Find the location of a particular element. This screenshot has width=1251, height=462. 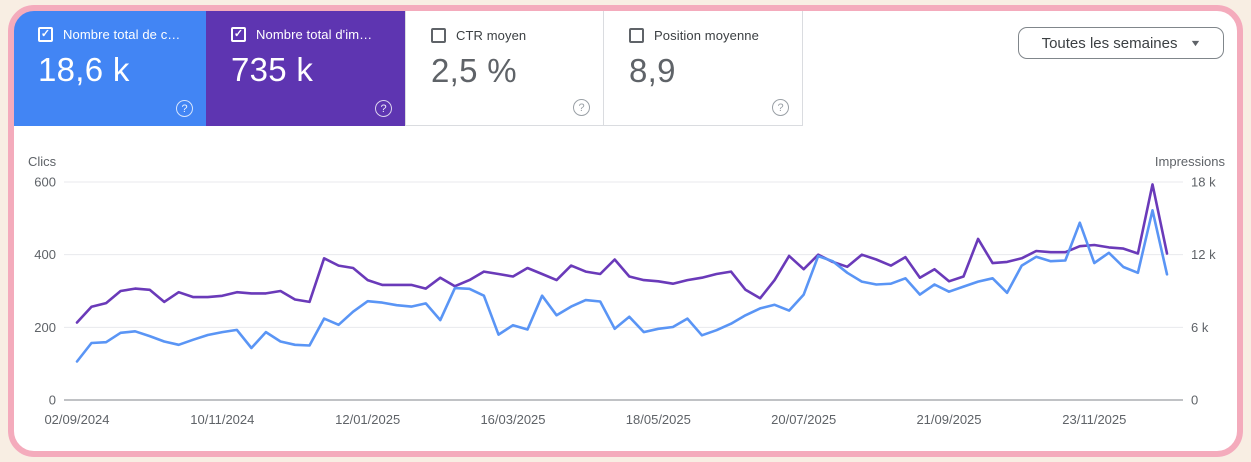

metric-card-average-ctr: CTR moyen 2,5 % ? is located at coordinates (504, 68).